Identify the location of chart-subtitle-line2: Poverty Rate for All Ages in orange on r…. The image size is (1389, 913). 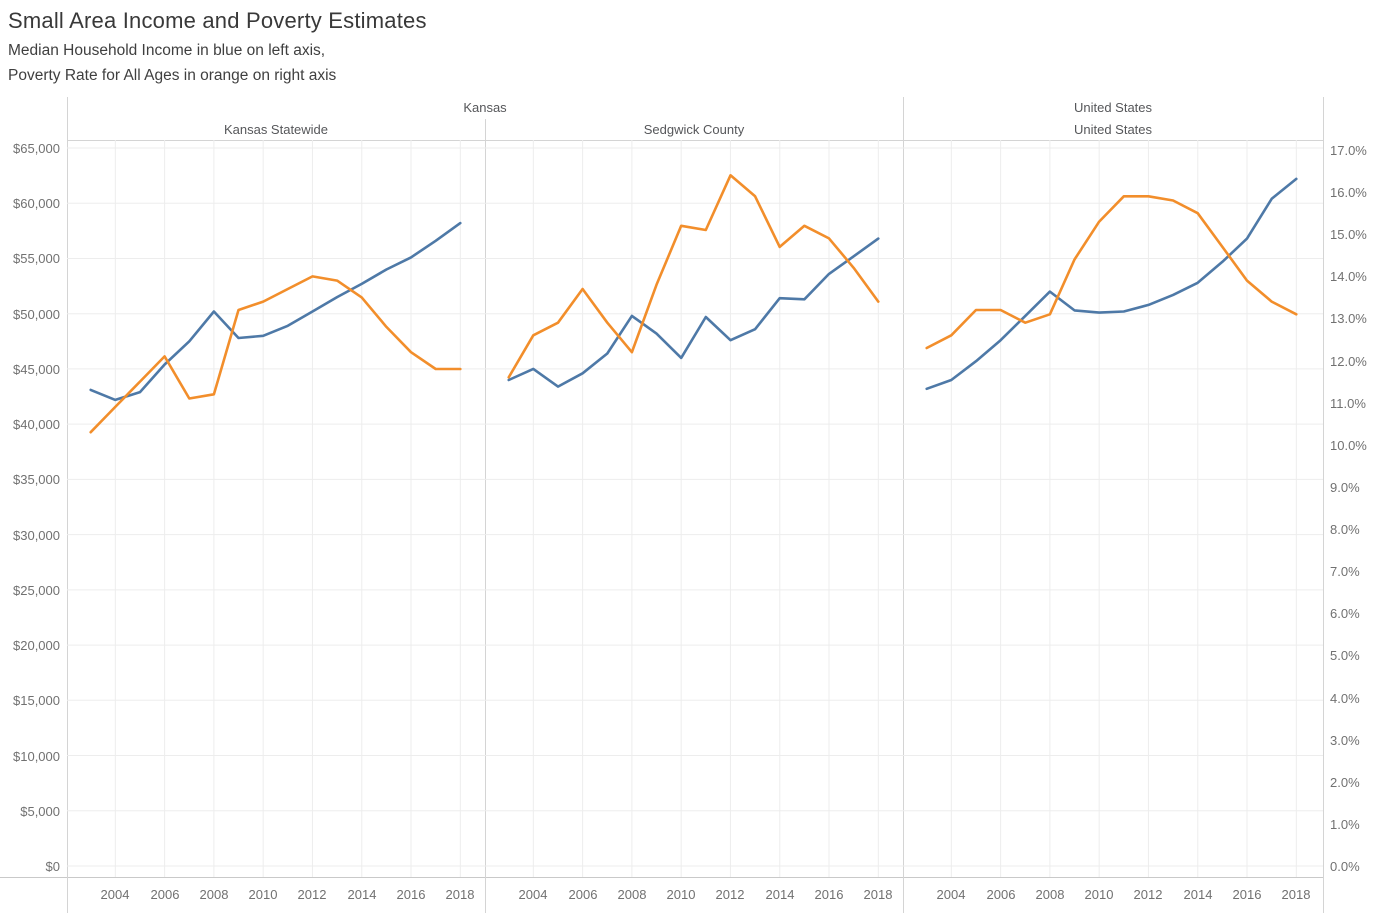
(172, 75).